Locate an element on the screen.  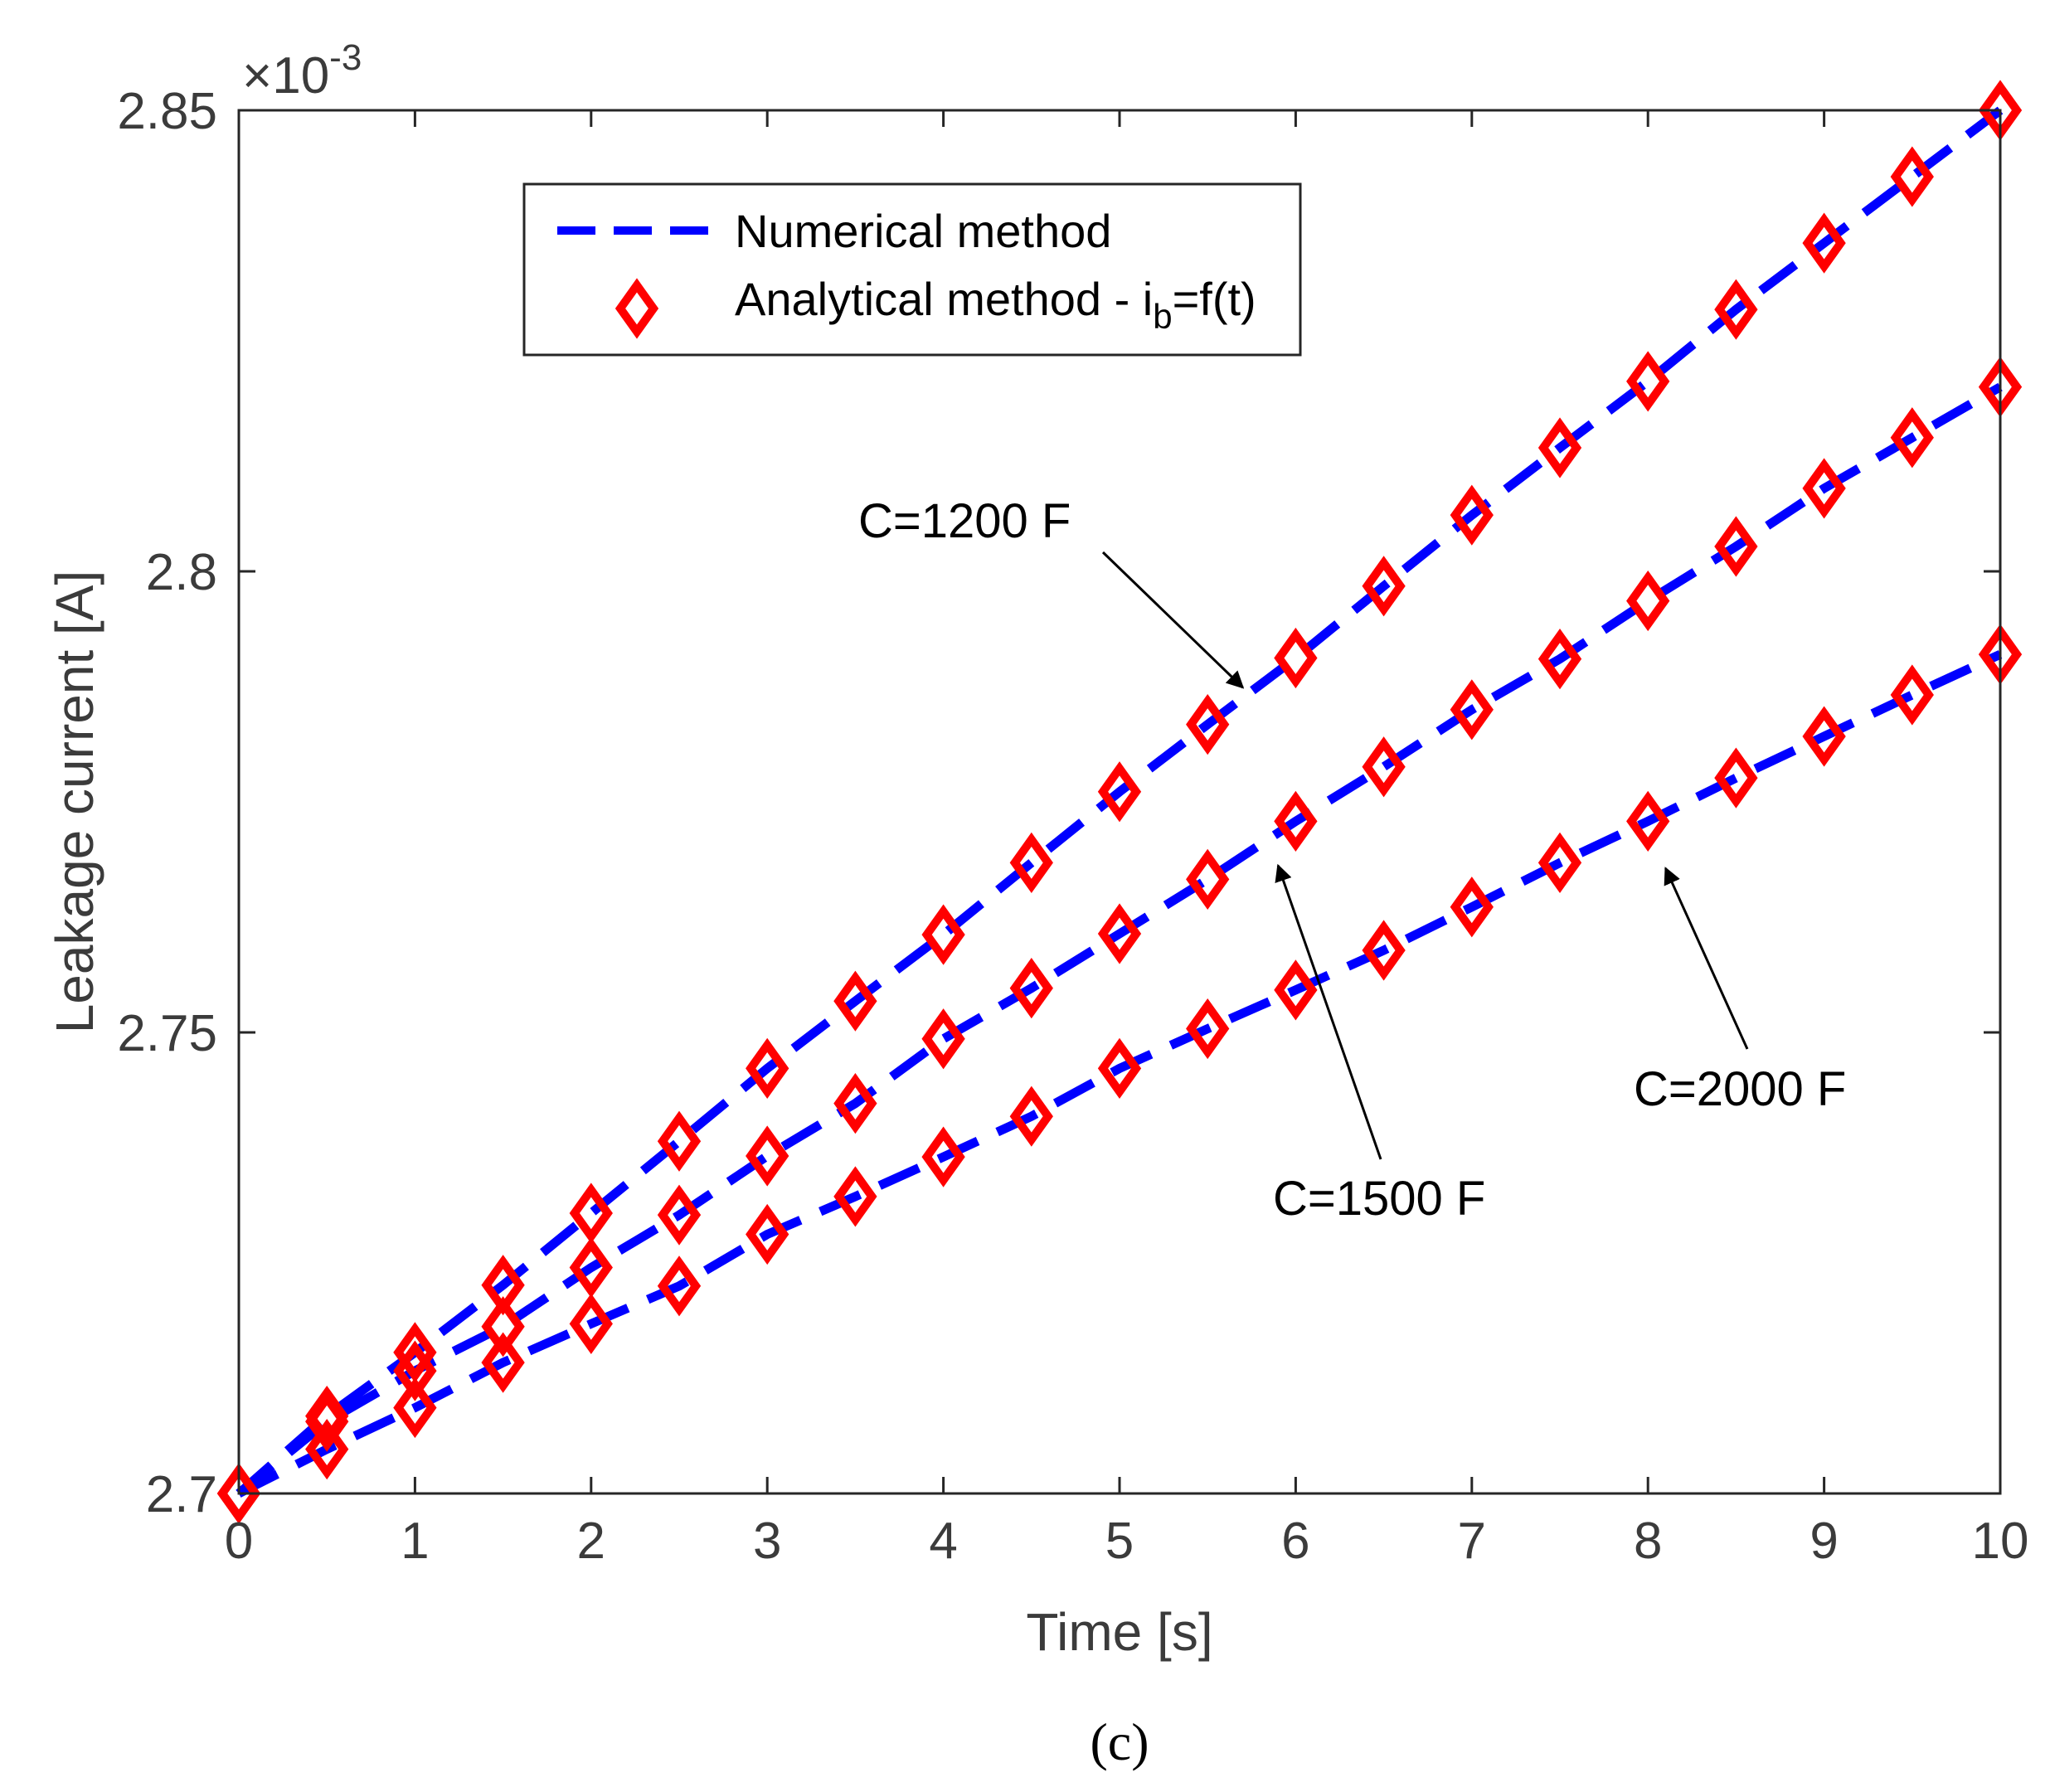
legend-analytical-main: Analytical method - i is located at coordinates (944, 299).